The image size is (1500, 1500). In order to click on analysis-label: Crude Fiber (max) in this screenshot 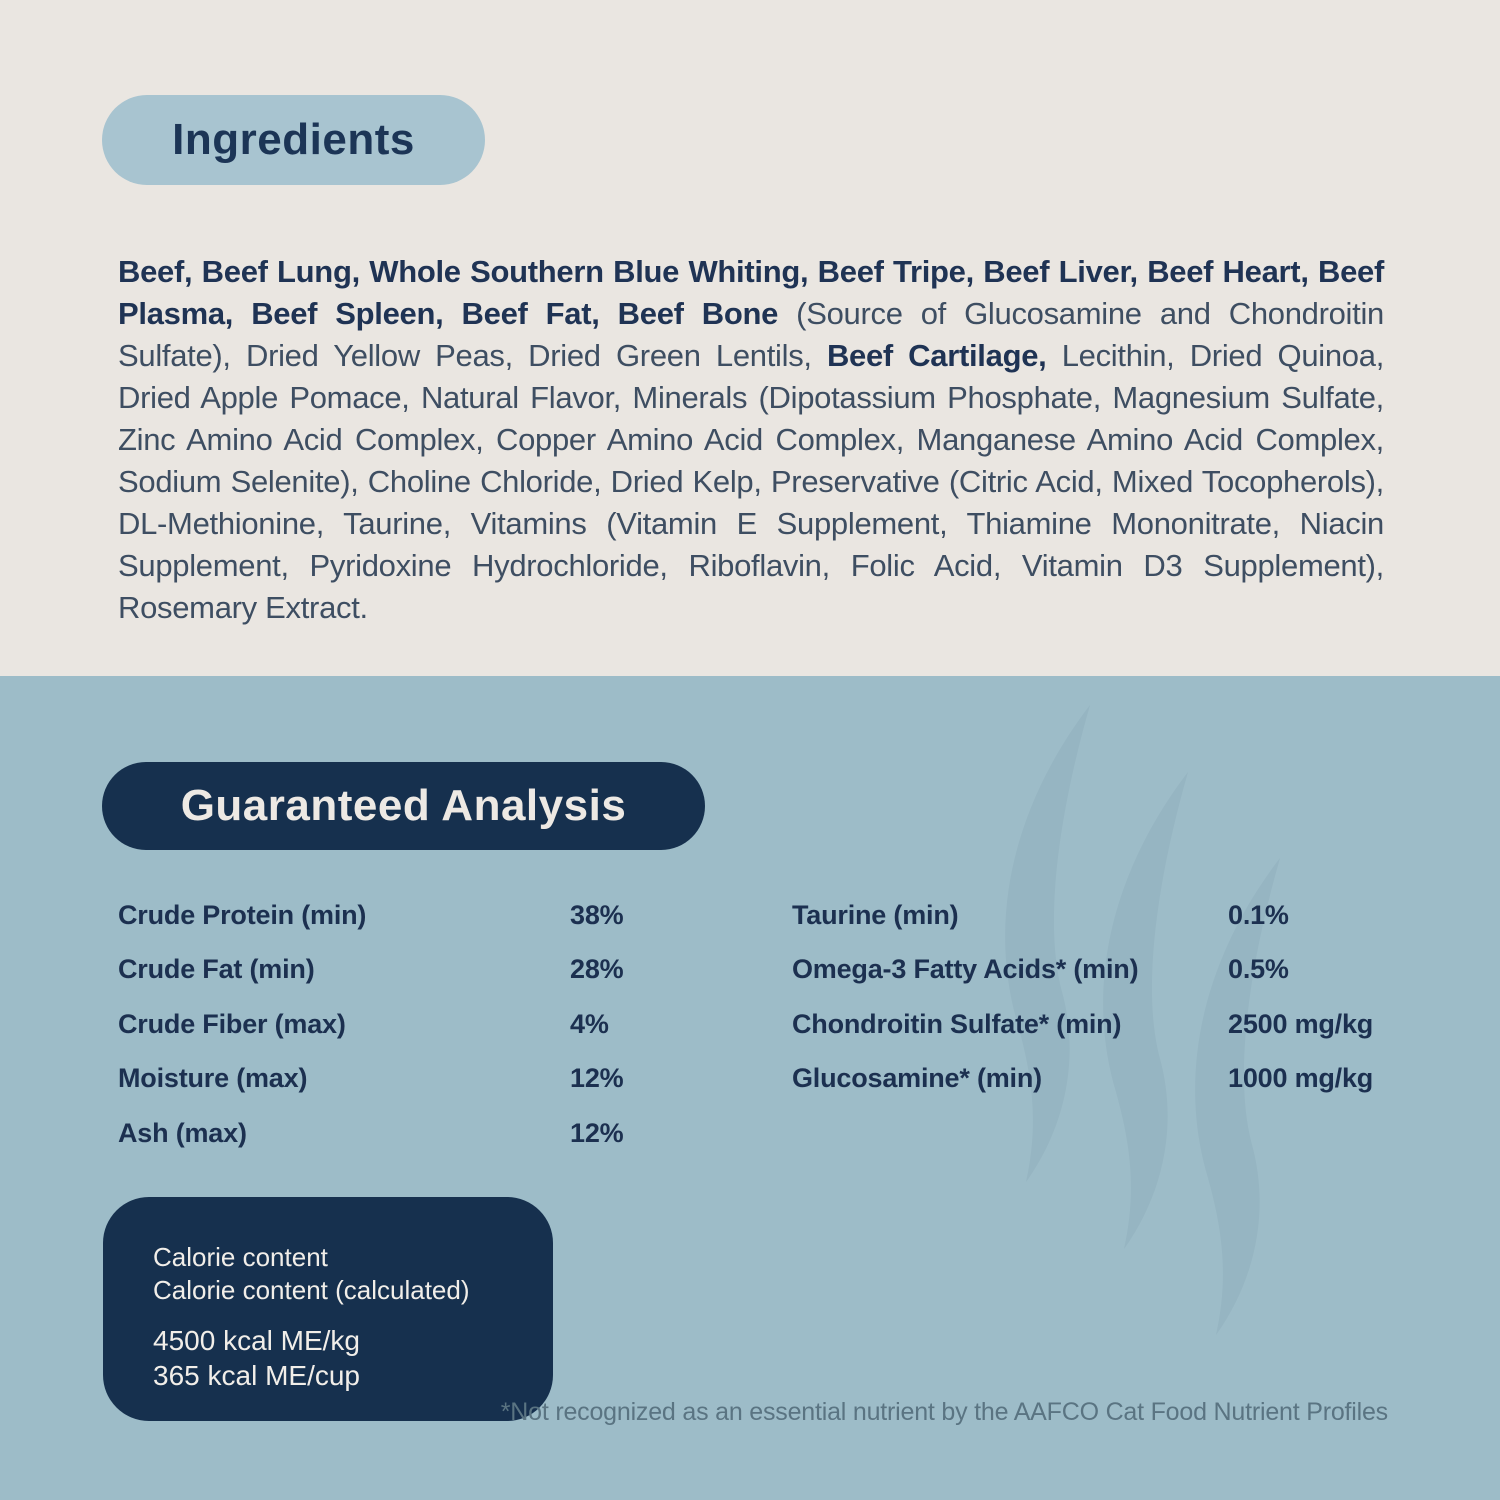, I will do `click(232, 1023)`.